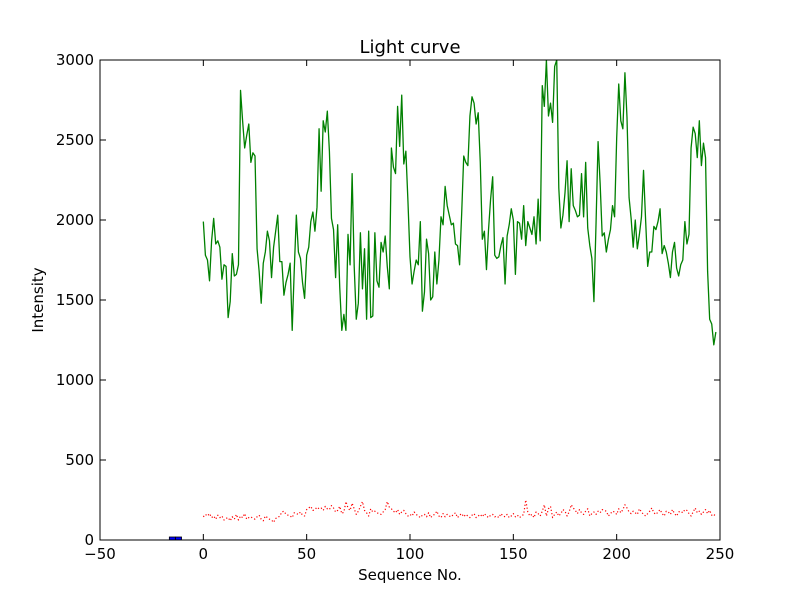  What do you see at coordinates (38, 299) in the screenshot?
I see `y-axis-label: Intensity` at bounding box center [38, 299].